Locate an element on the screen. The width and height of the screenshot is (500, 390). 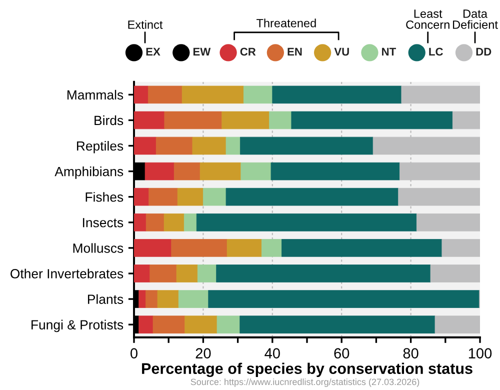
y-tick-label: Reptiles is located at coordinates (100, 147).